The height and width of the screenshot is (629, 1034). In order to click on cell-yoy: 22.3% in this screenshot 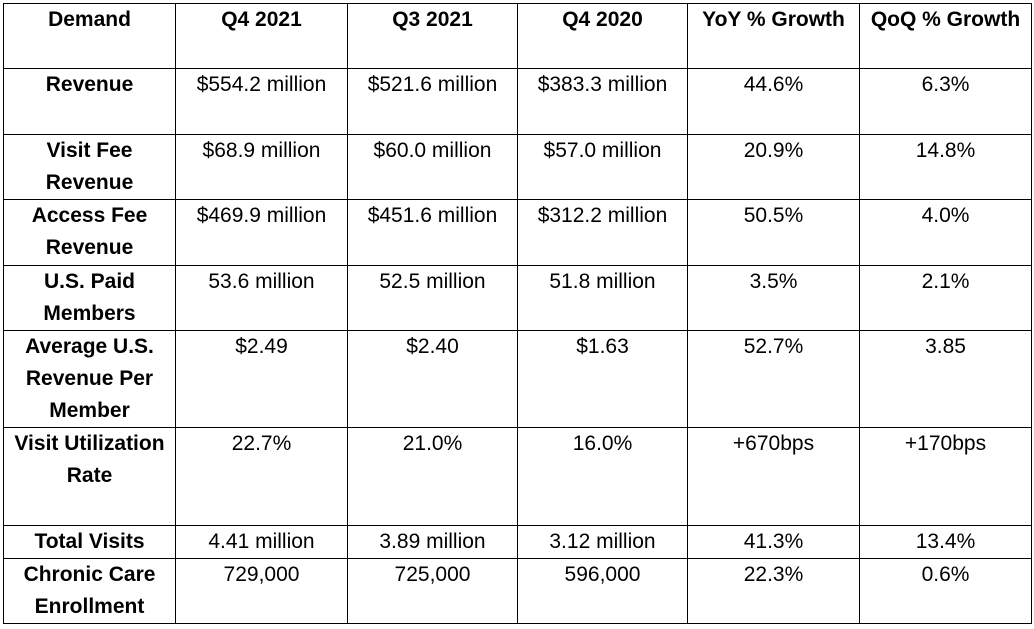, I will do `click(773, 591)`.